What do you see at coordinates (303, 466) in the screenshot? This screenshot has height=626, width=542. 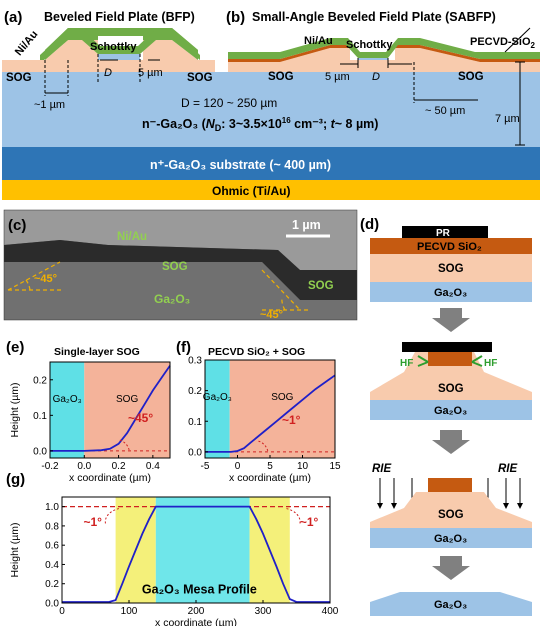 I see `x-tick-label: 10` at bounding box center [303, 466].